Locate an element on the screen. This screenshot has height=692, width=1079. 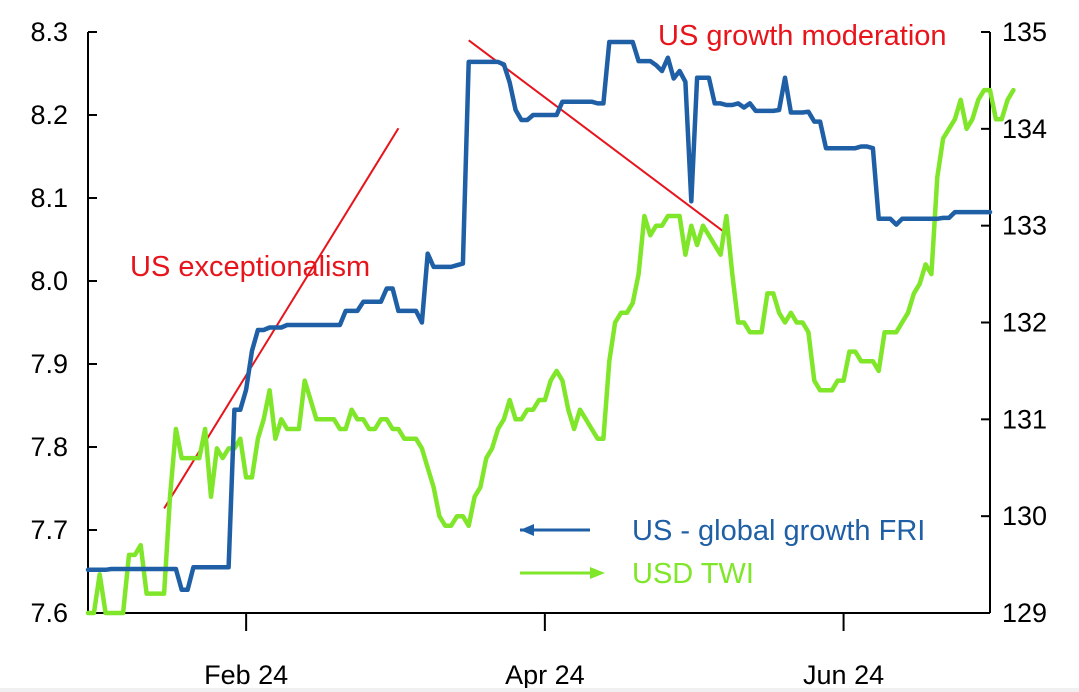
bottom-scroll-strip is located at coordinates (539, 690).